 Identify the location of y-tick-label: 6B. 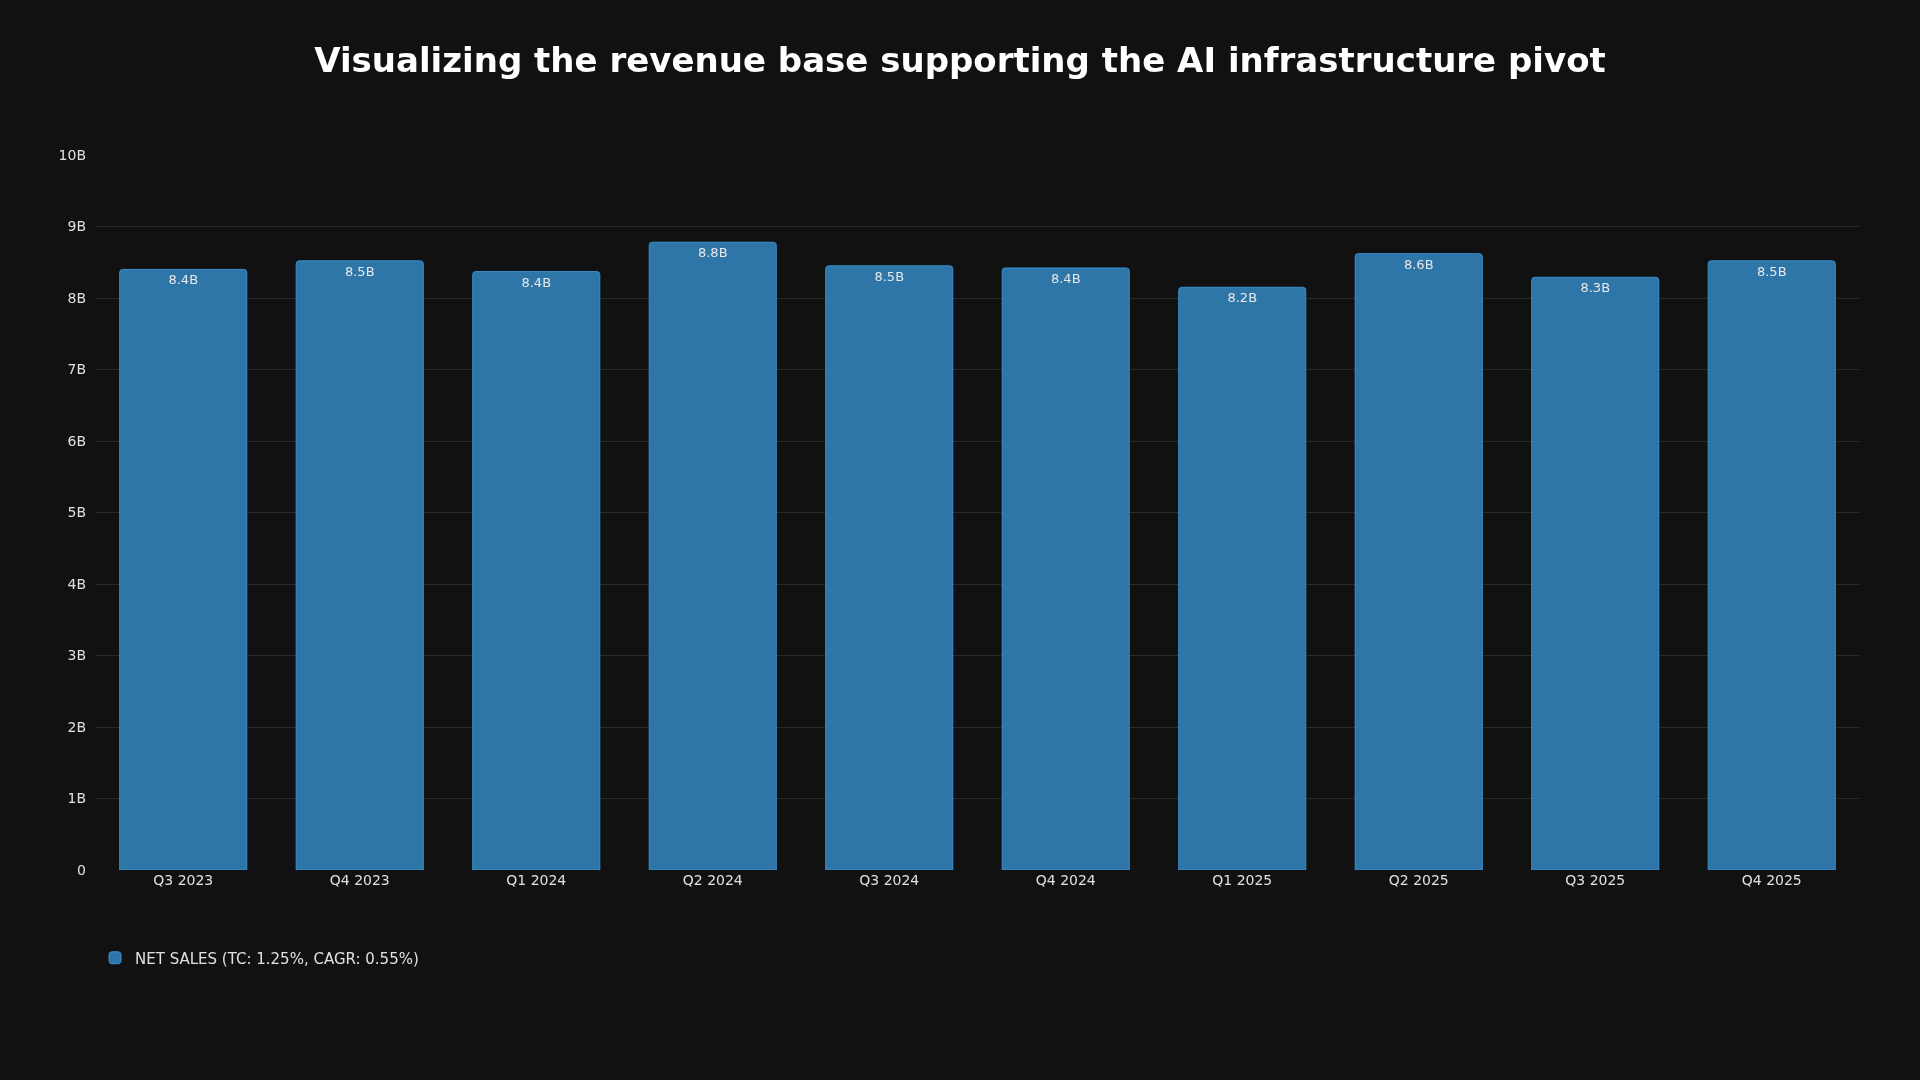
(76, 440).